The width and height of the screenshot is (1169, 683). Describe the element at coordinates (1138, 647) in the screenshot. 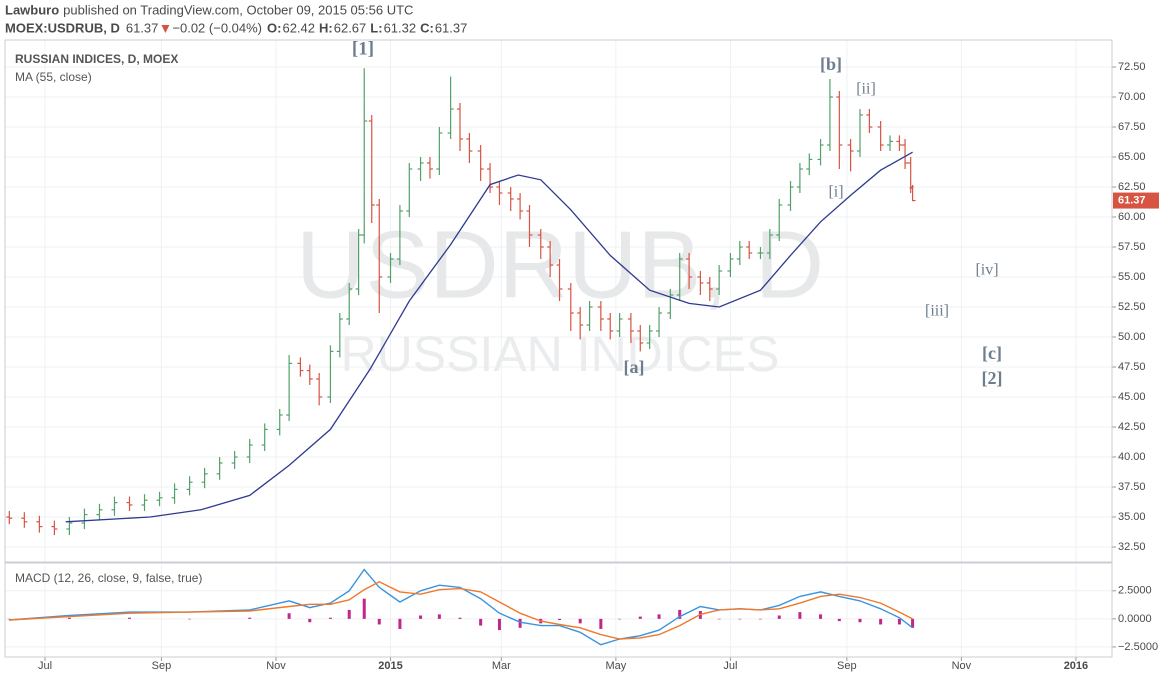

I see `y-tick-label: −2.5000` at that location.